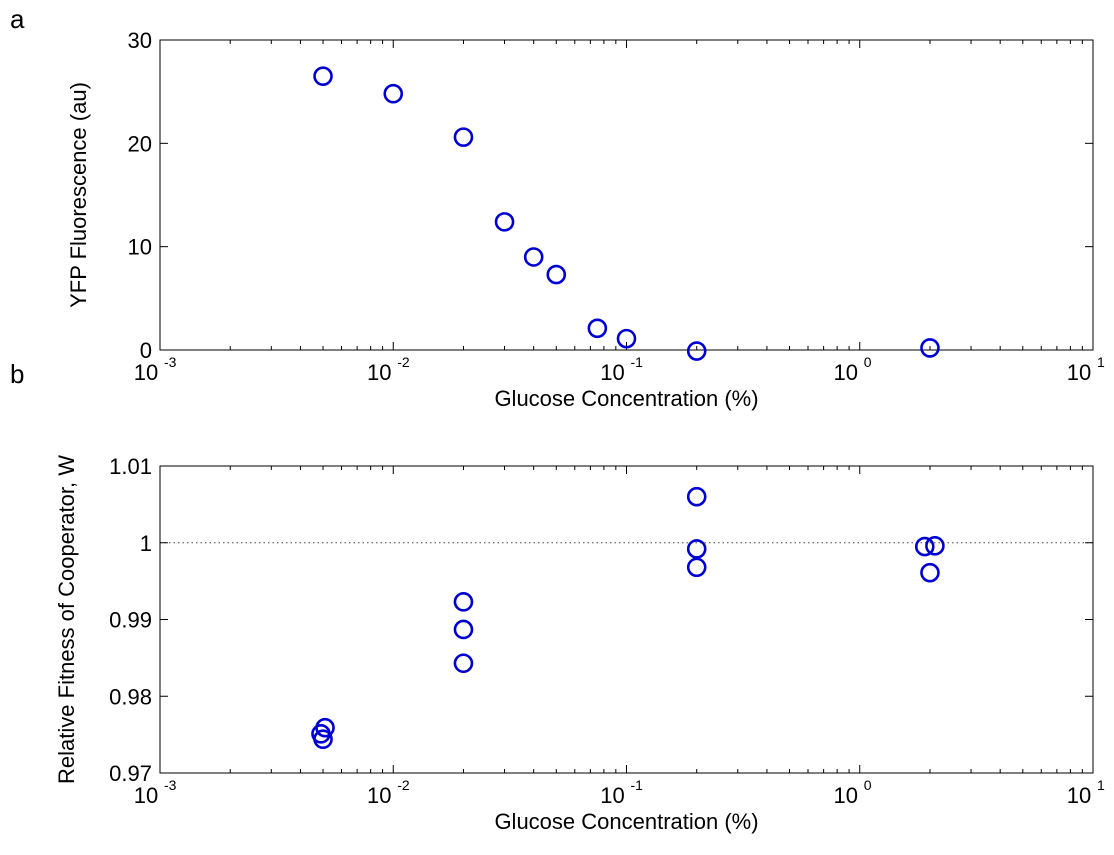 The image size is (1114, 855). I want to click on panel-a-y-tick-label: 30, so click(140, 40).